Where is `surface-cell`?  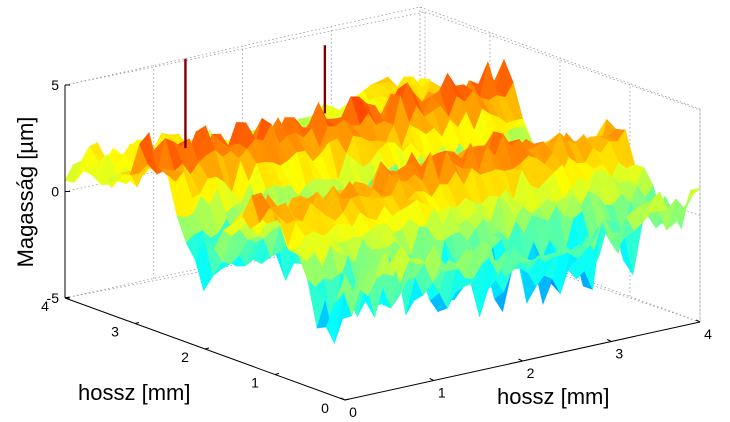 surface-cell is located at coordinates (344, 288).